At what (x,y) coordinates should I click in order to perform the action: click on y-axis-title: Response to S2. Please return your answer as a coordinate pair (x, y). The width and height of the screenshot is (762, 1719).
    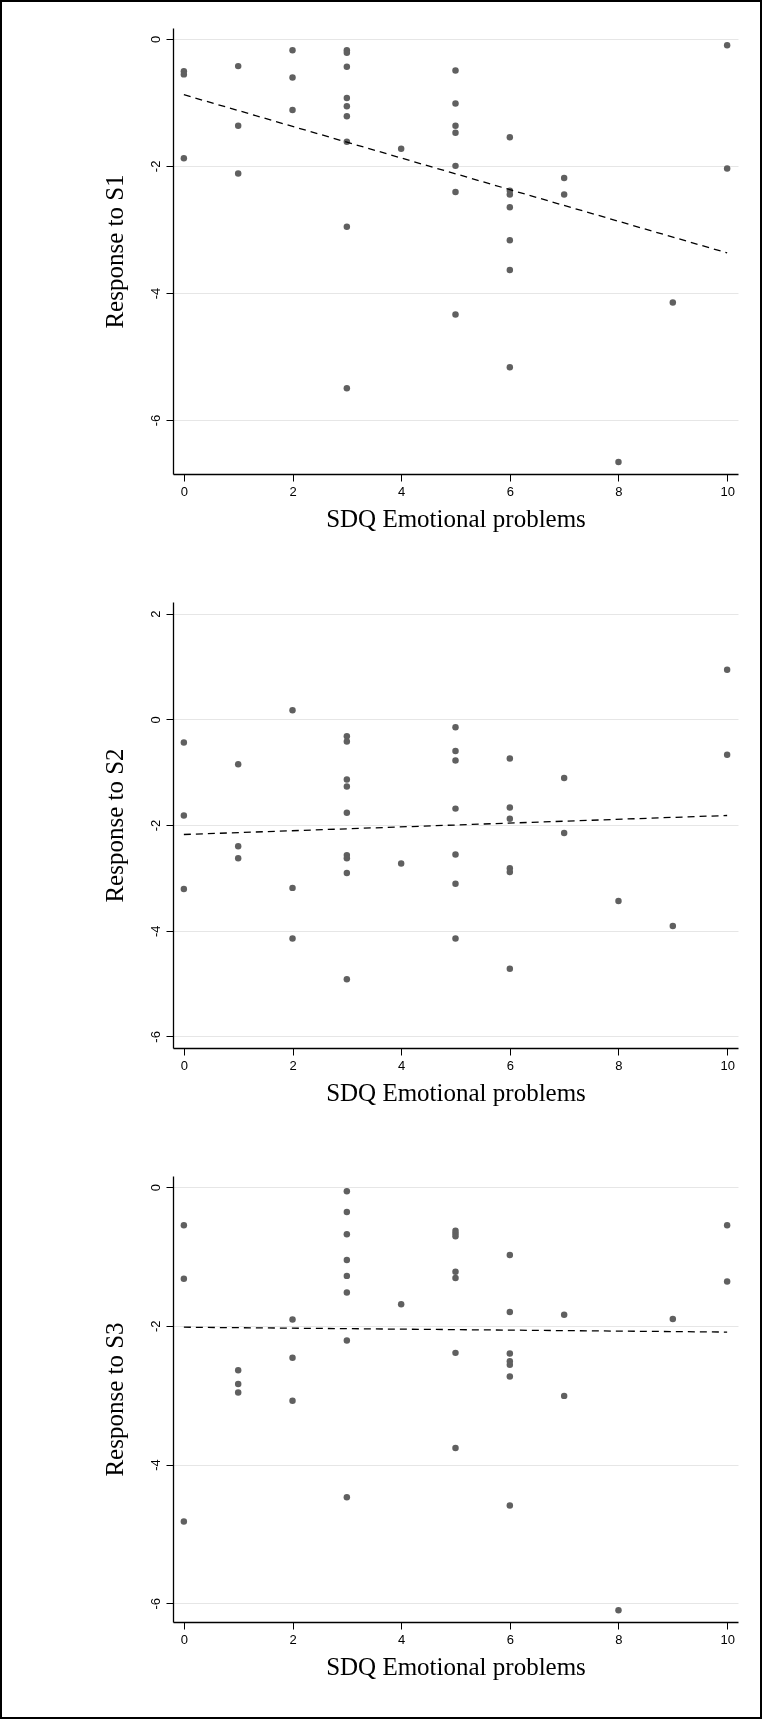
    Looking at the image, I should click on (114, 825).